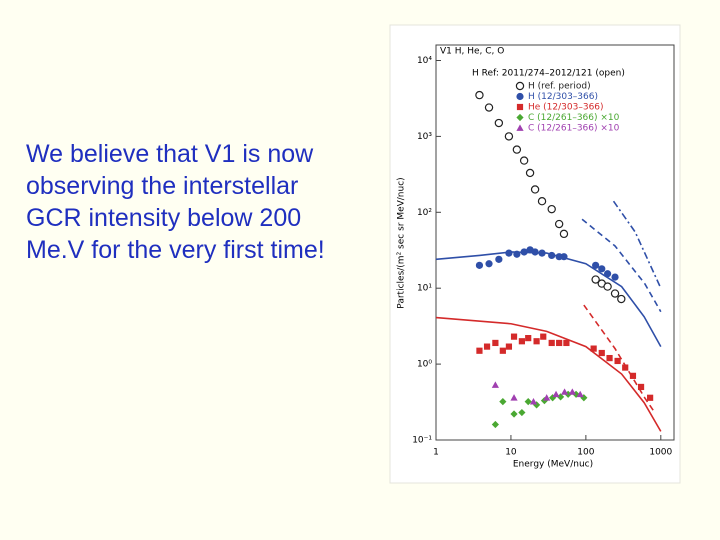  What do you see at coordinates (436, 453) in the screenshot?
I see `x-tick-label: 1` at bounding box center [436, 453].